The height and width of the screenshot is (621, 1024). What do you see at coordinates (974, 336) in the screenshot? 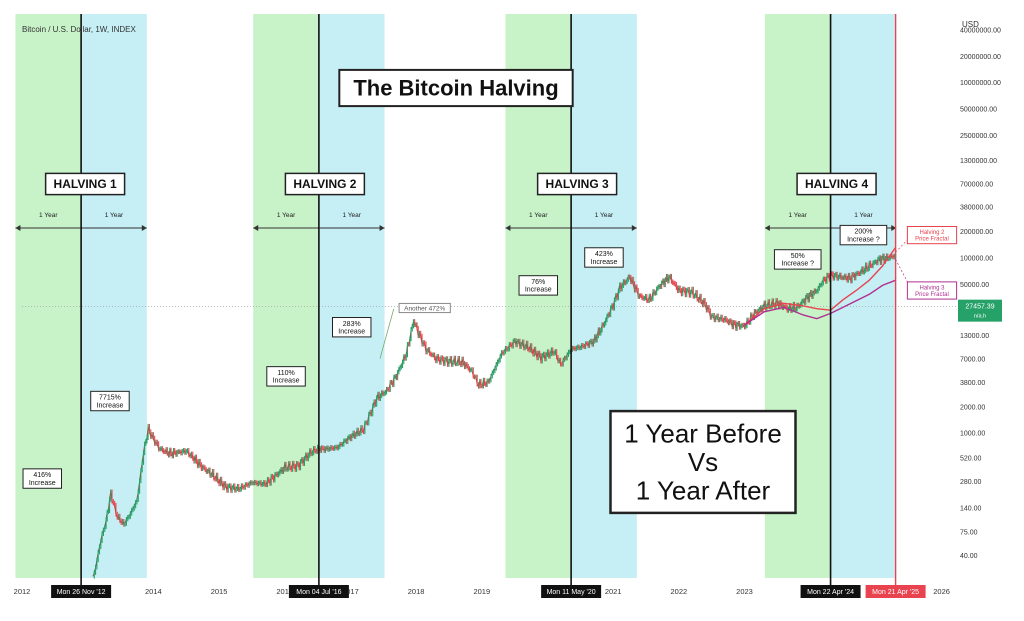
I see `y-tick-label: 13000.00` at bounding box center [974, 336].